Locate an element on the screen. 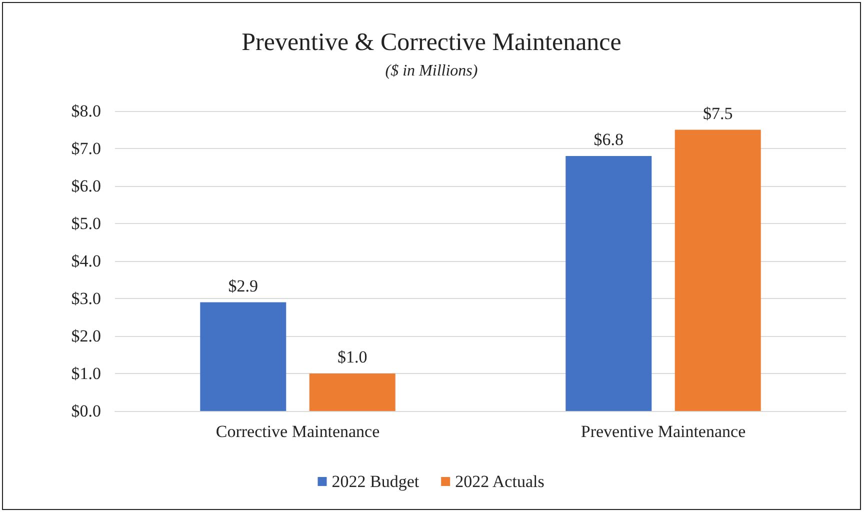  y-tick-label: $5.0 is located at coordinates (86, 223).